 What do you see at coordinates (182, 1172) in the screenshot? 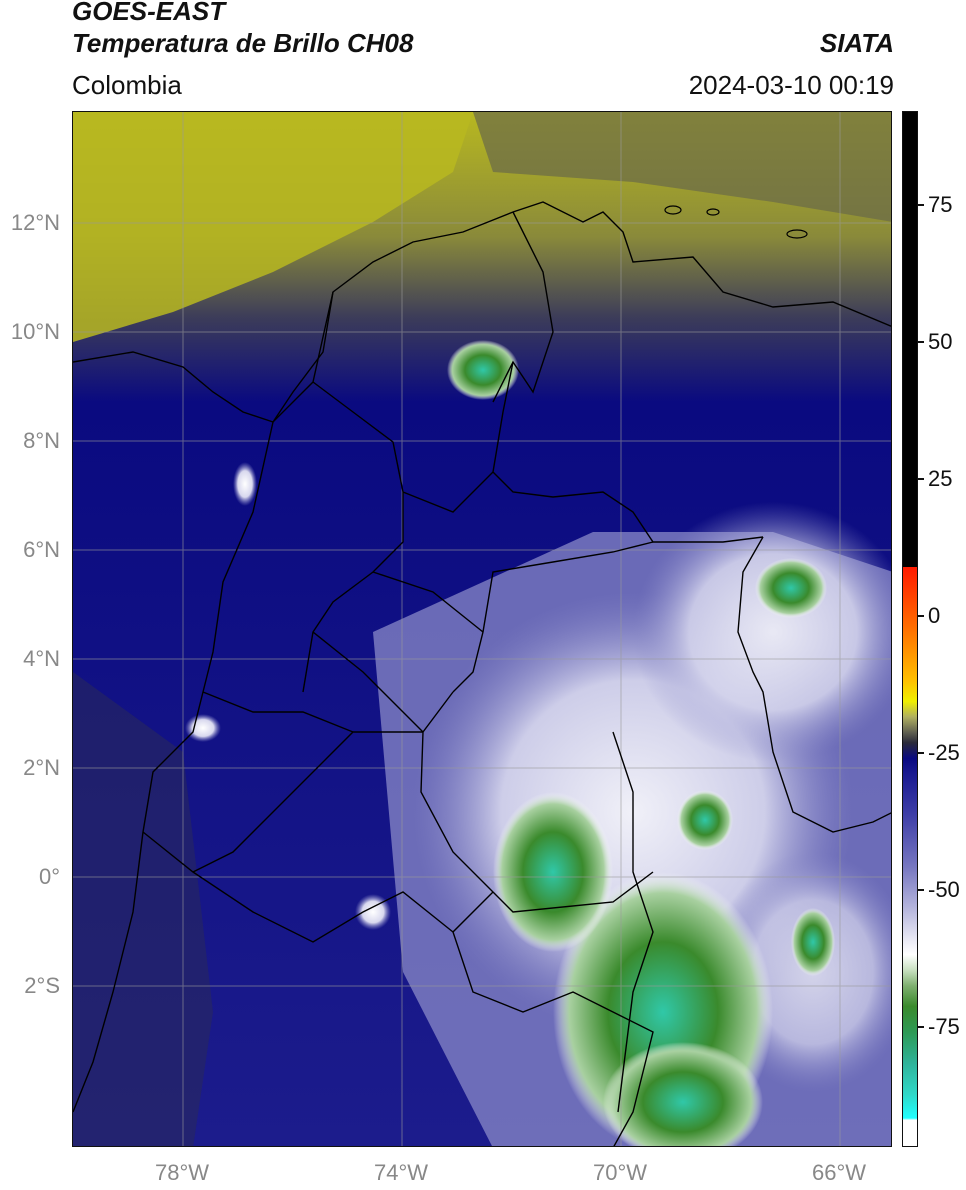
I see `lon-label-78w: 78°W` at bounding box center [182, 1172].